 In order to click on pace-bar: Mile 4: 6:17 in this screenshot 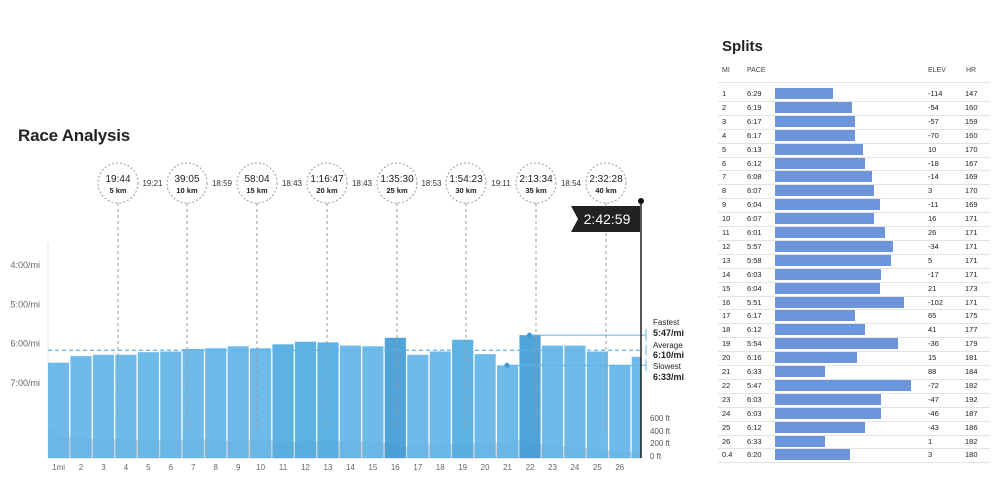, I will do `click(126, 406)`.